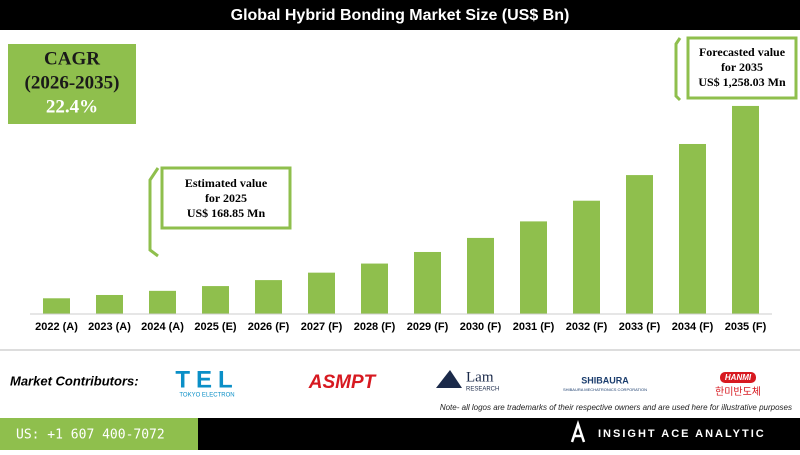 The width and height of the screenshot is (800, 455). What do you see at coordinates (206, 379) in the screenshot?
I see `logo-tel: TEL` at bounding box center [206, 379].